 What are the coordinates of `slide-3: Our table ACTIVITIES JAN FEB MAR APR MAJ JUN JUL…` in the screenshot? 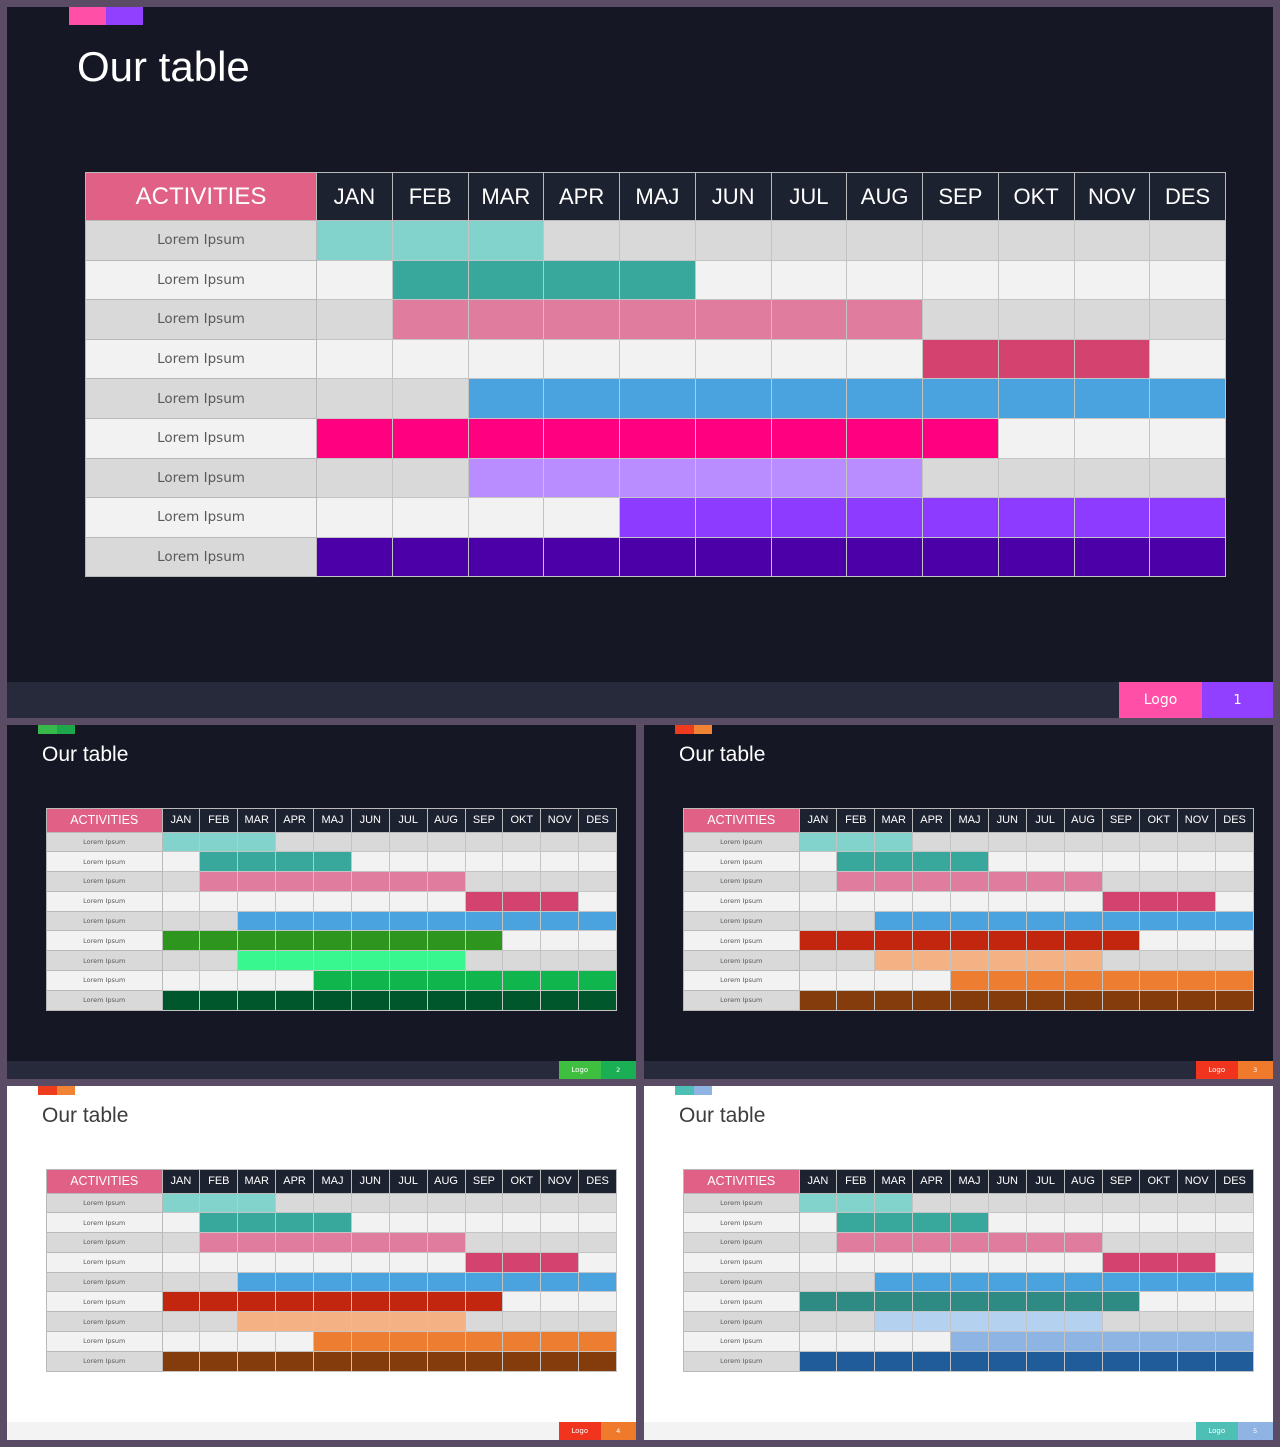 It's located at (958, 902).